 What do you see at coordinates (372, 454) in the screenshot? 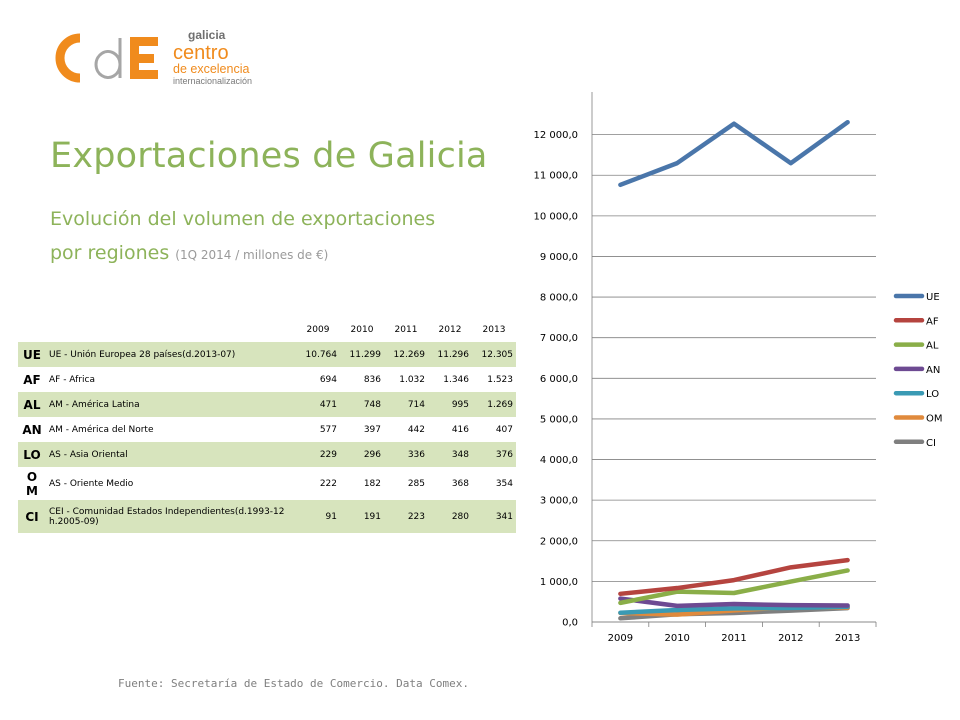
I see `cell-value: 296` at bounding box center [372, 454].